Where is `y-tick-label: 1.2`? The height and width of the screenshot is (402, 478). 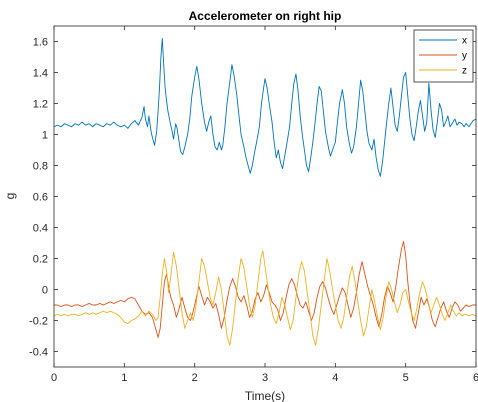
y-tick-label: 1.2 is located at coordinates (40, 105).